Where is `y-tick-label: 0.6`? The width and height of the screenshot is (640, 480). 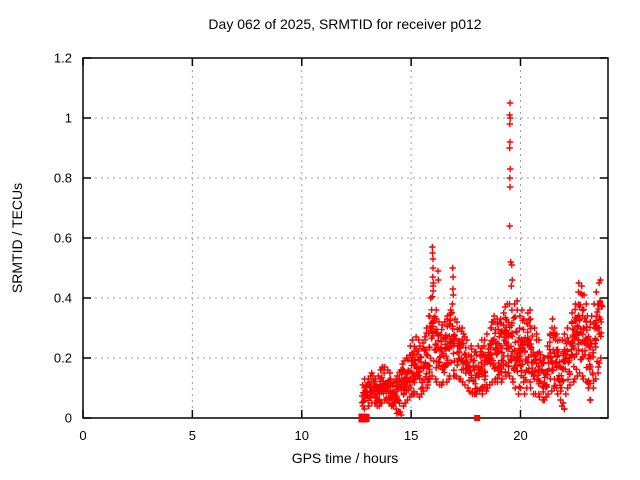
y-tick-label: 0.6 is located at coordinates (63, 238).